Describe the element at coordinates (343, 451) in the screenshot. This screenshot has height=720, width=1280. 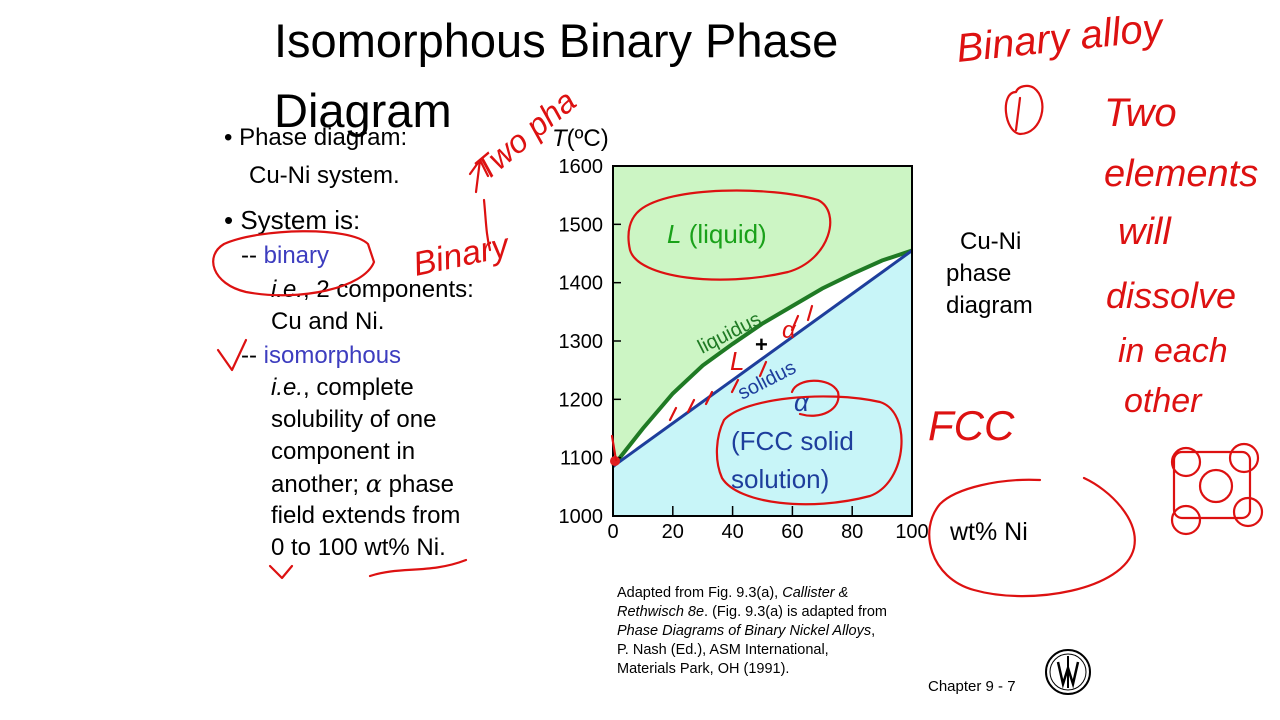
I see `component-line: component in` at that location.